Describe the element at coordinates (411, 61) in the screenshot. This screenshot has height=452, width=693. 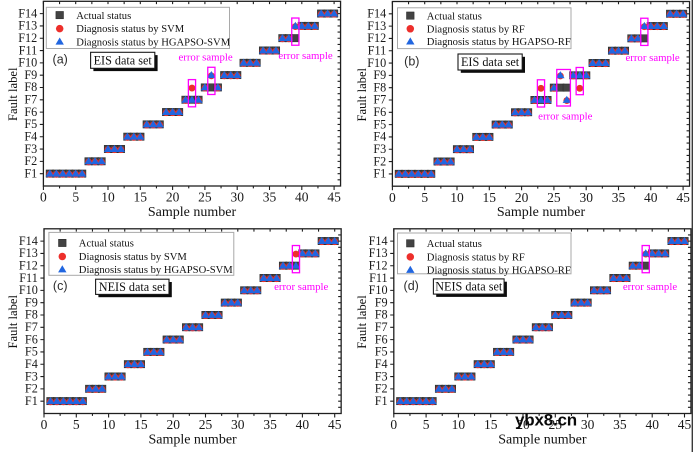
I see `svg-text: (b)` at that location.